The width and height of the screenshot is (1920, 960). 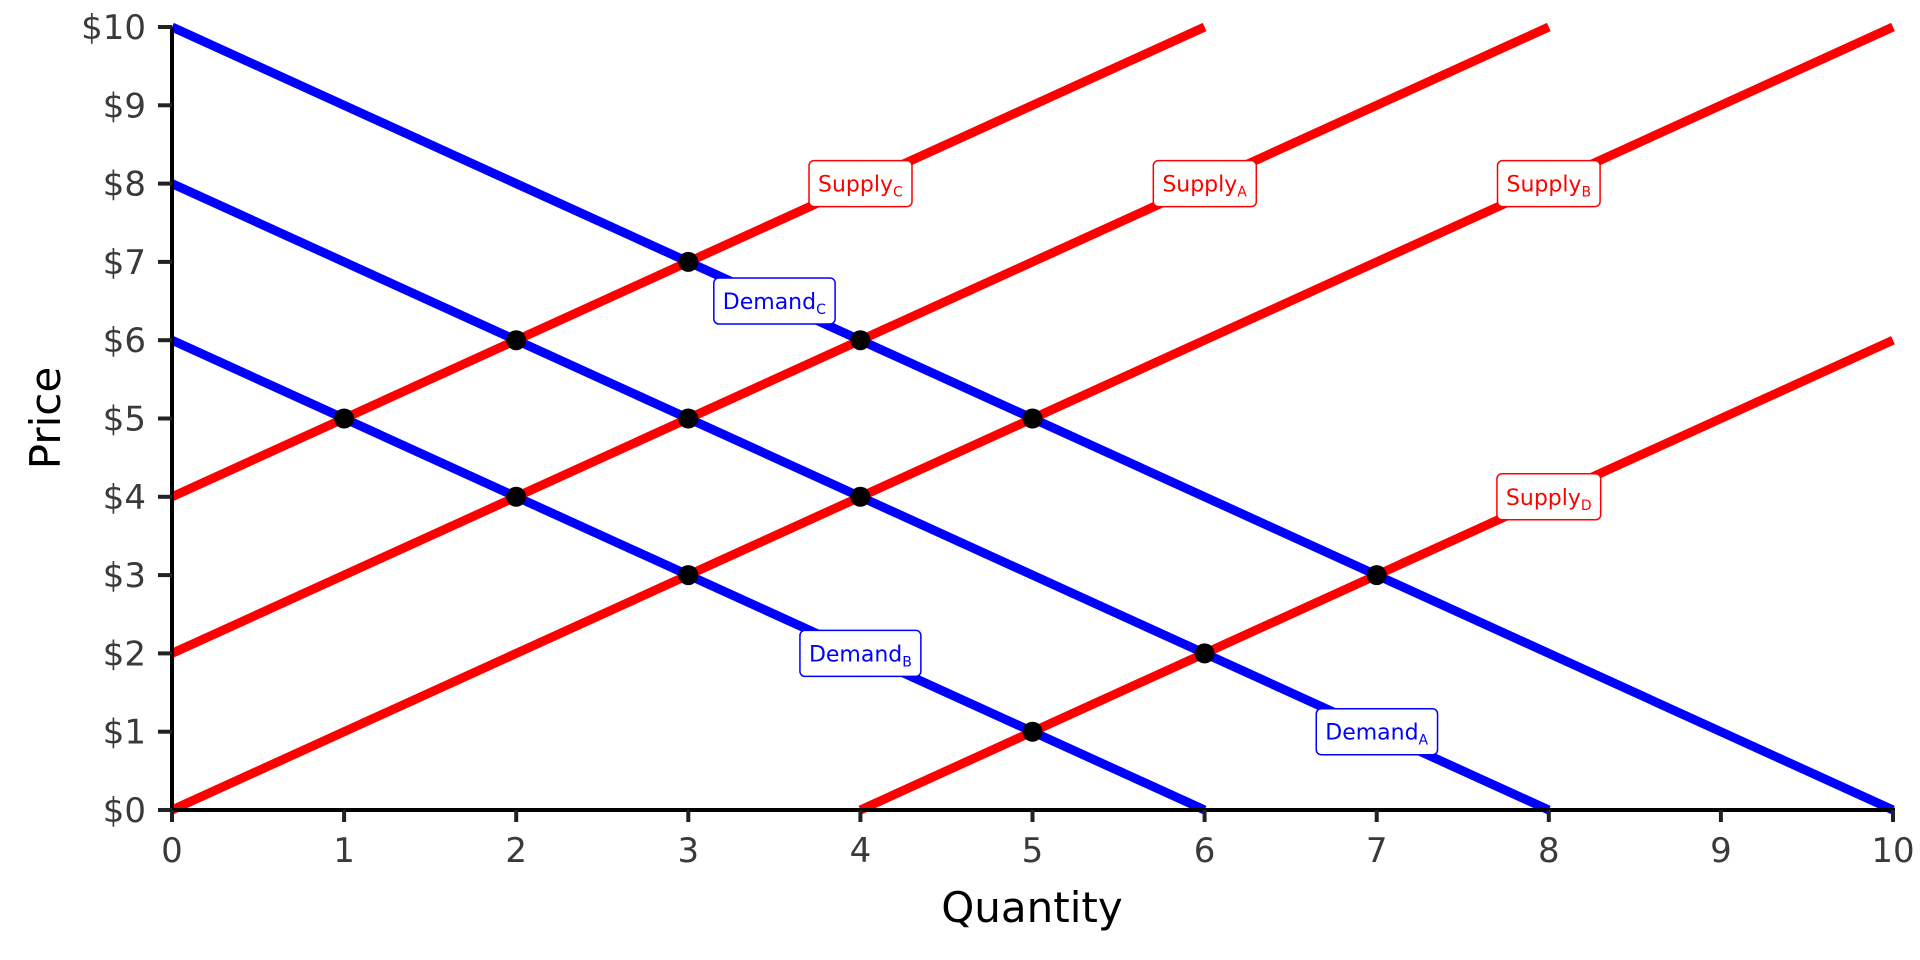 What do you see at coordinates (124, 263) in the screenshot?
I see `y-tick-label: $7` at bounding box center [124, 263].